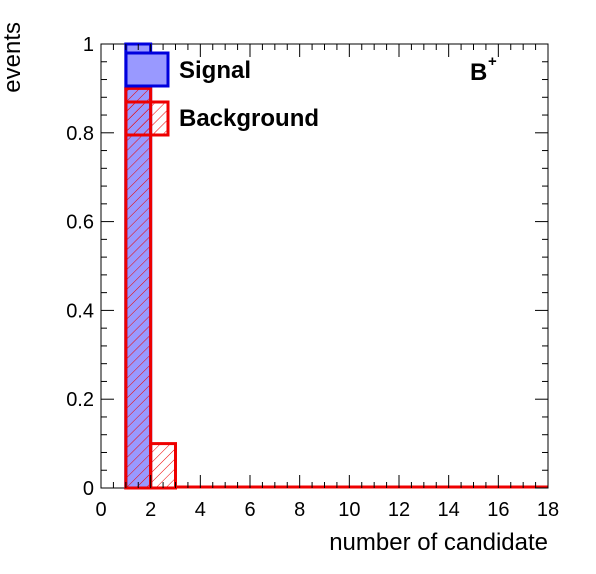 The height and width of the screenshot is (574, 596). I want to click on legend-label-signal: Signal, so click(215, 70).